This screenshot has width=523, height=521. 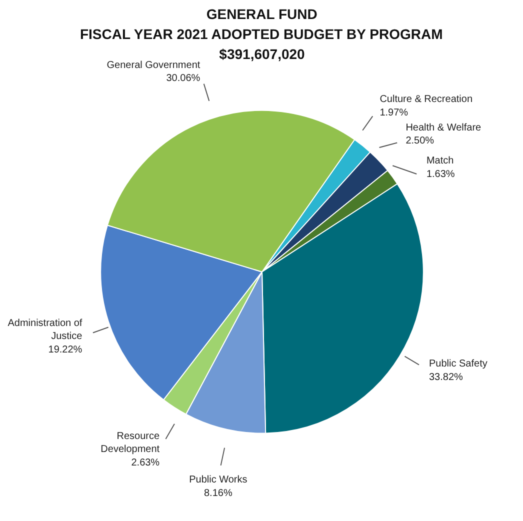 I want to click on data-label: 33.82%, so click(x=446, y=377).